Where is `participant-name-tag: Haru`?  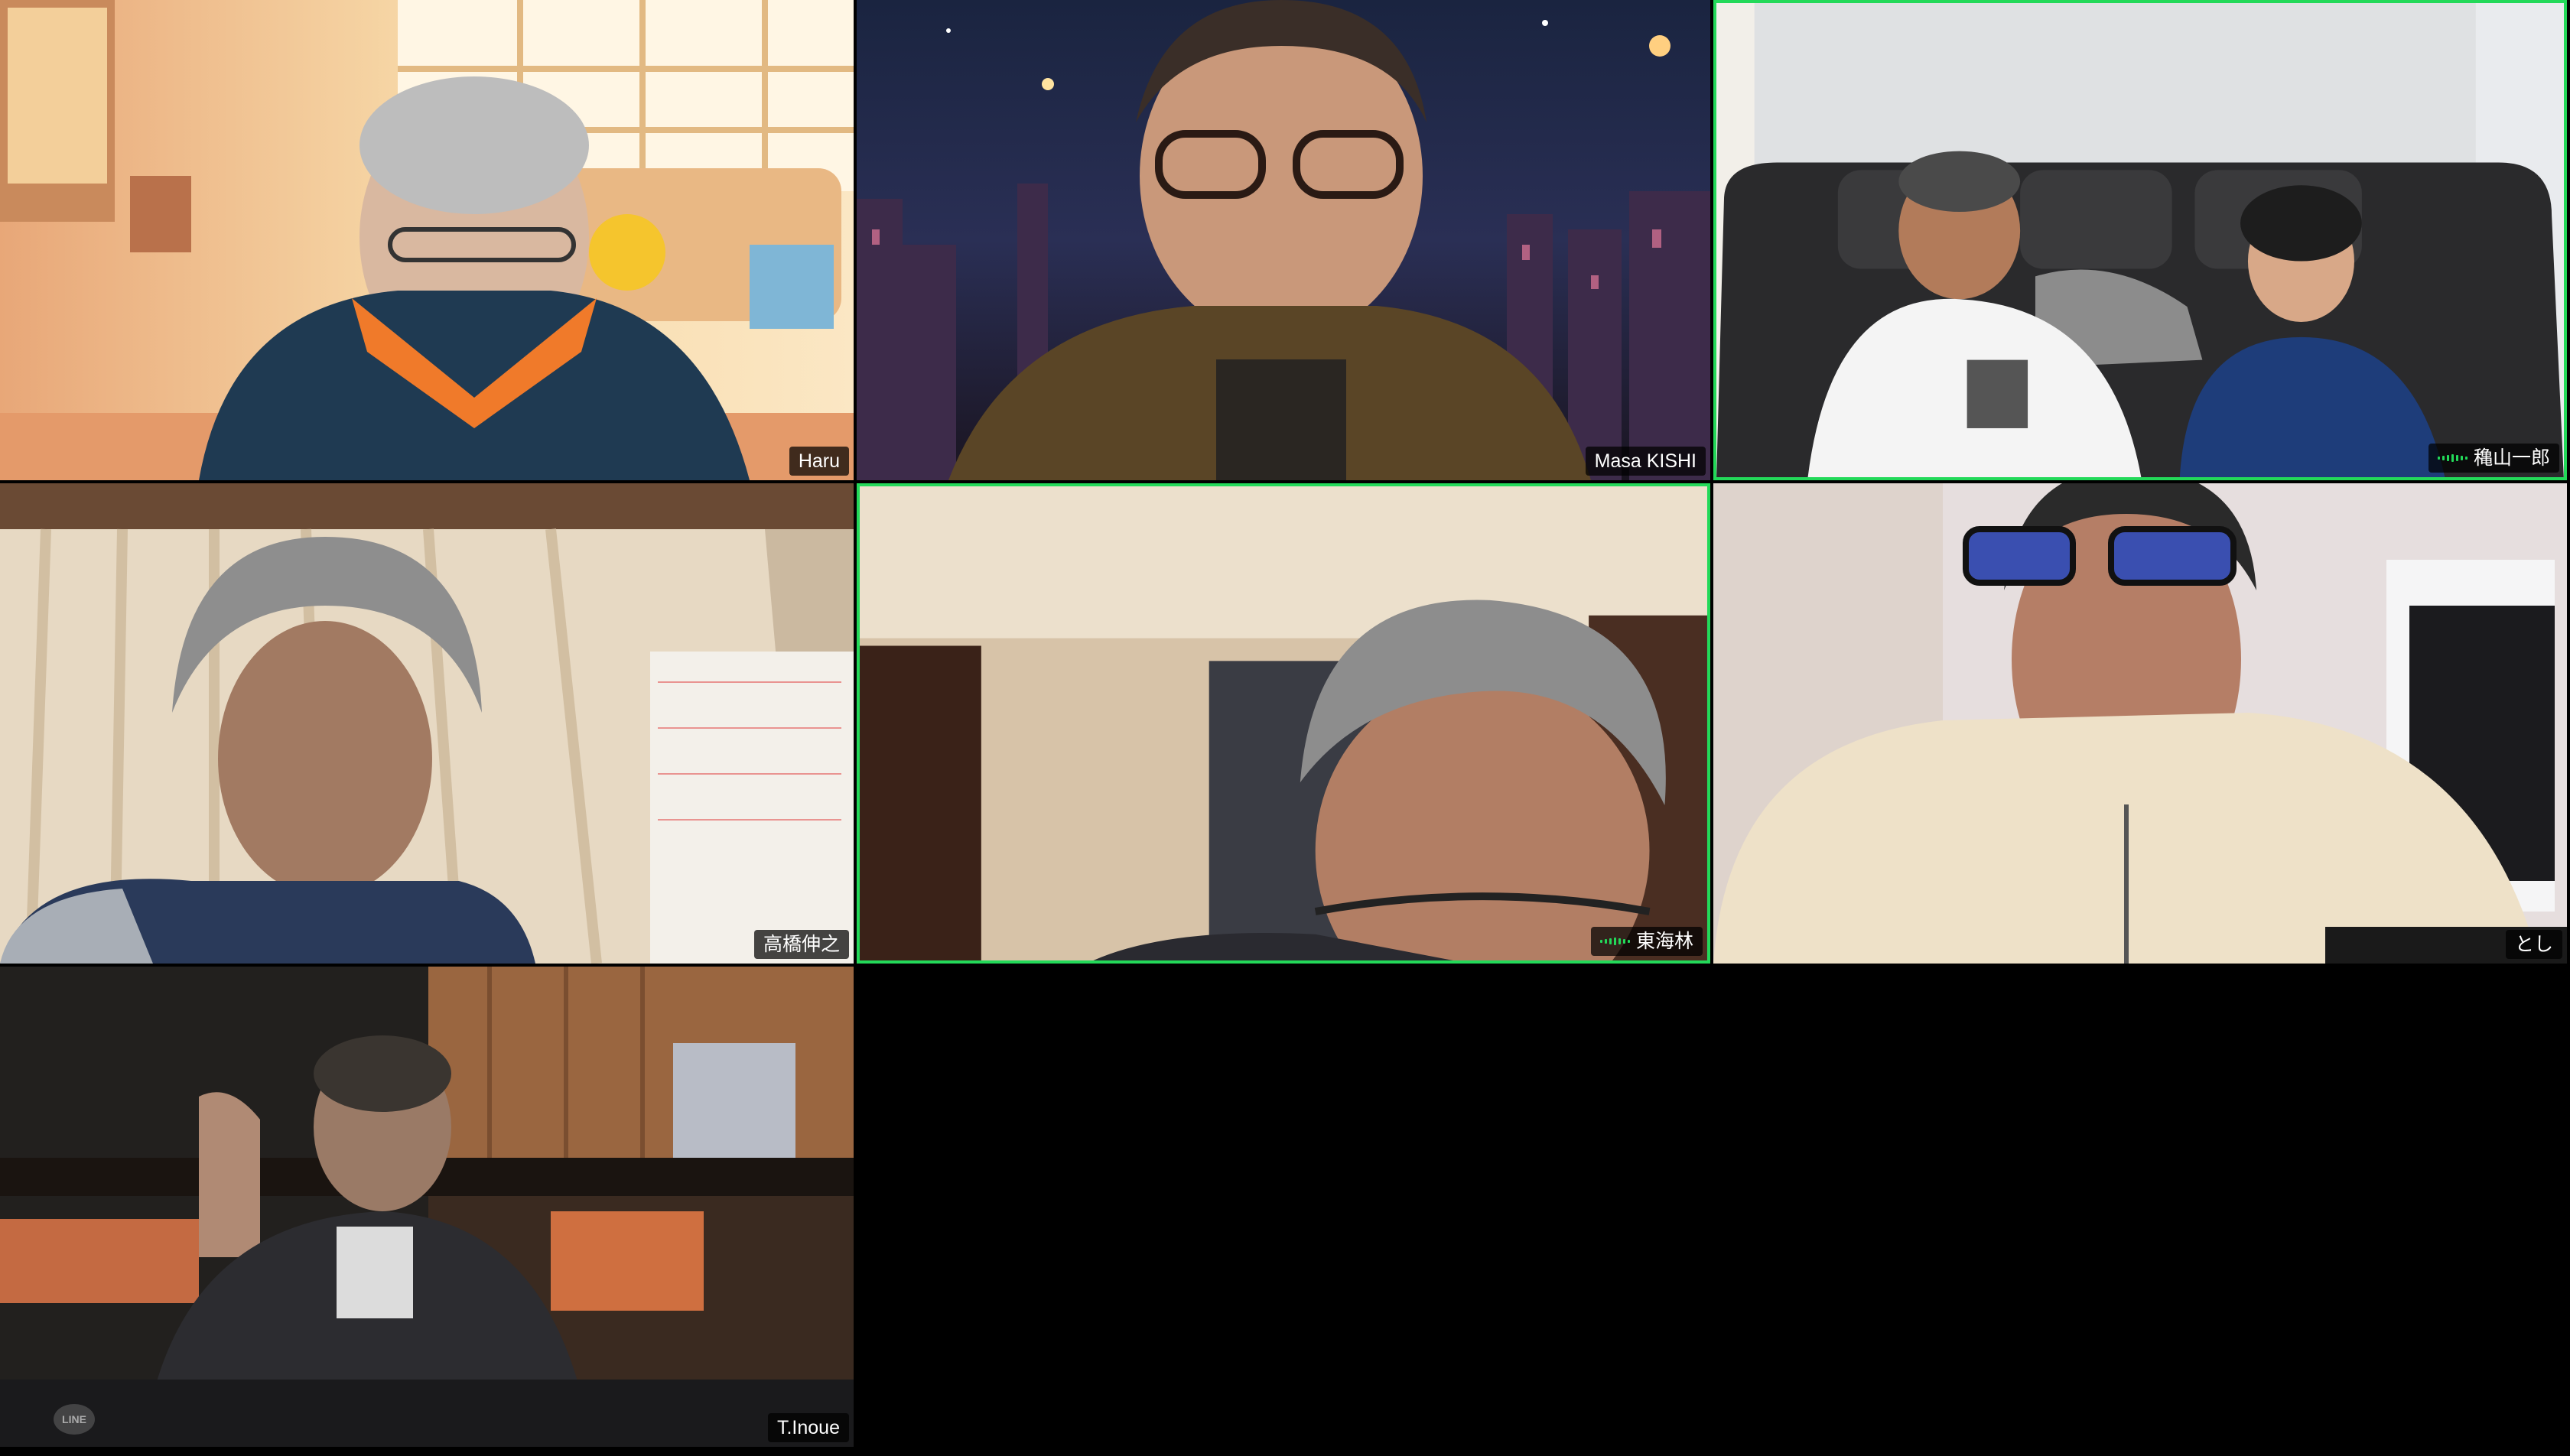
participant-name-tag: Haru is located at coordinates (819, 461).